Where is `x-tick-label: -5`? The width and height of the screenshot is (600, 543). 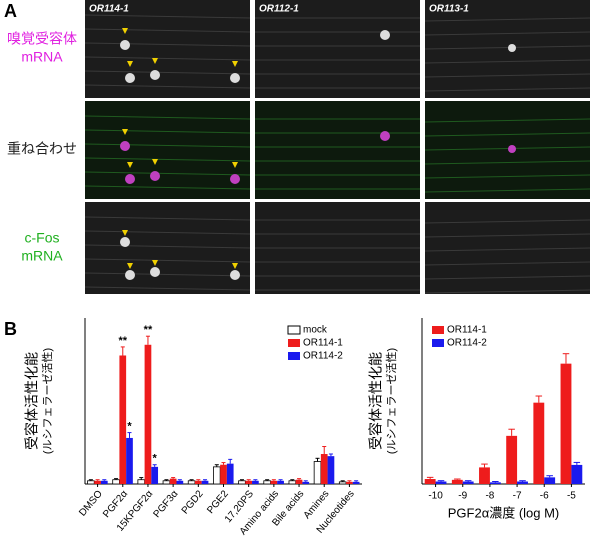
x-tick-label: -5 is located at coordinates (571, 496).